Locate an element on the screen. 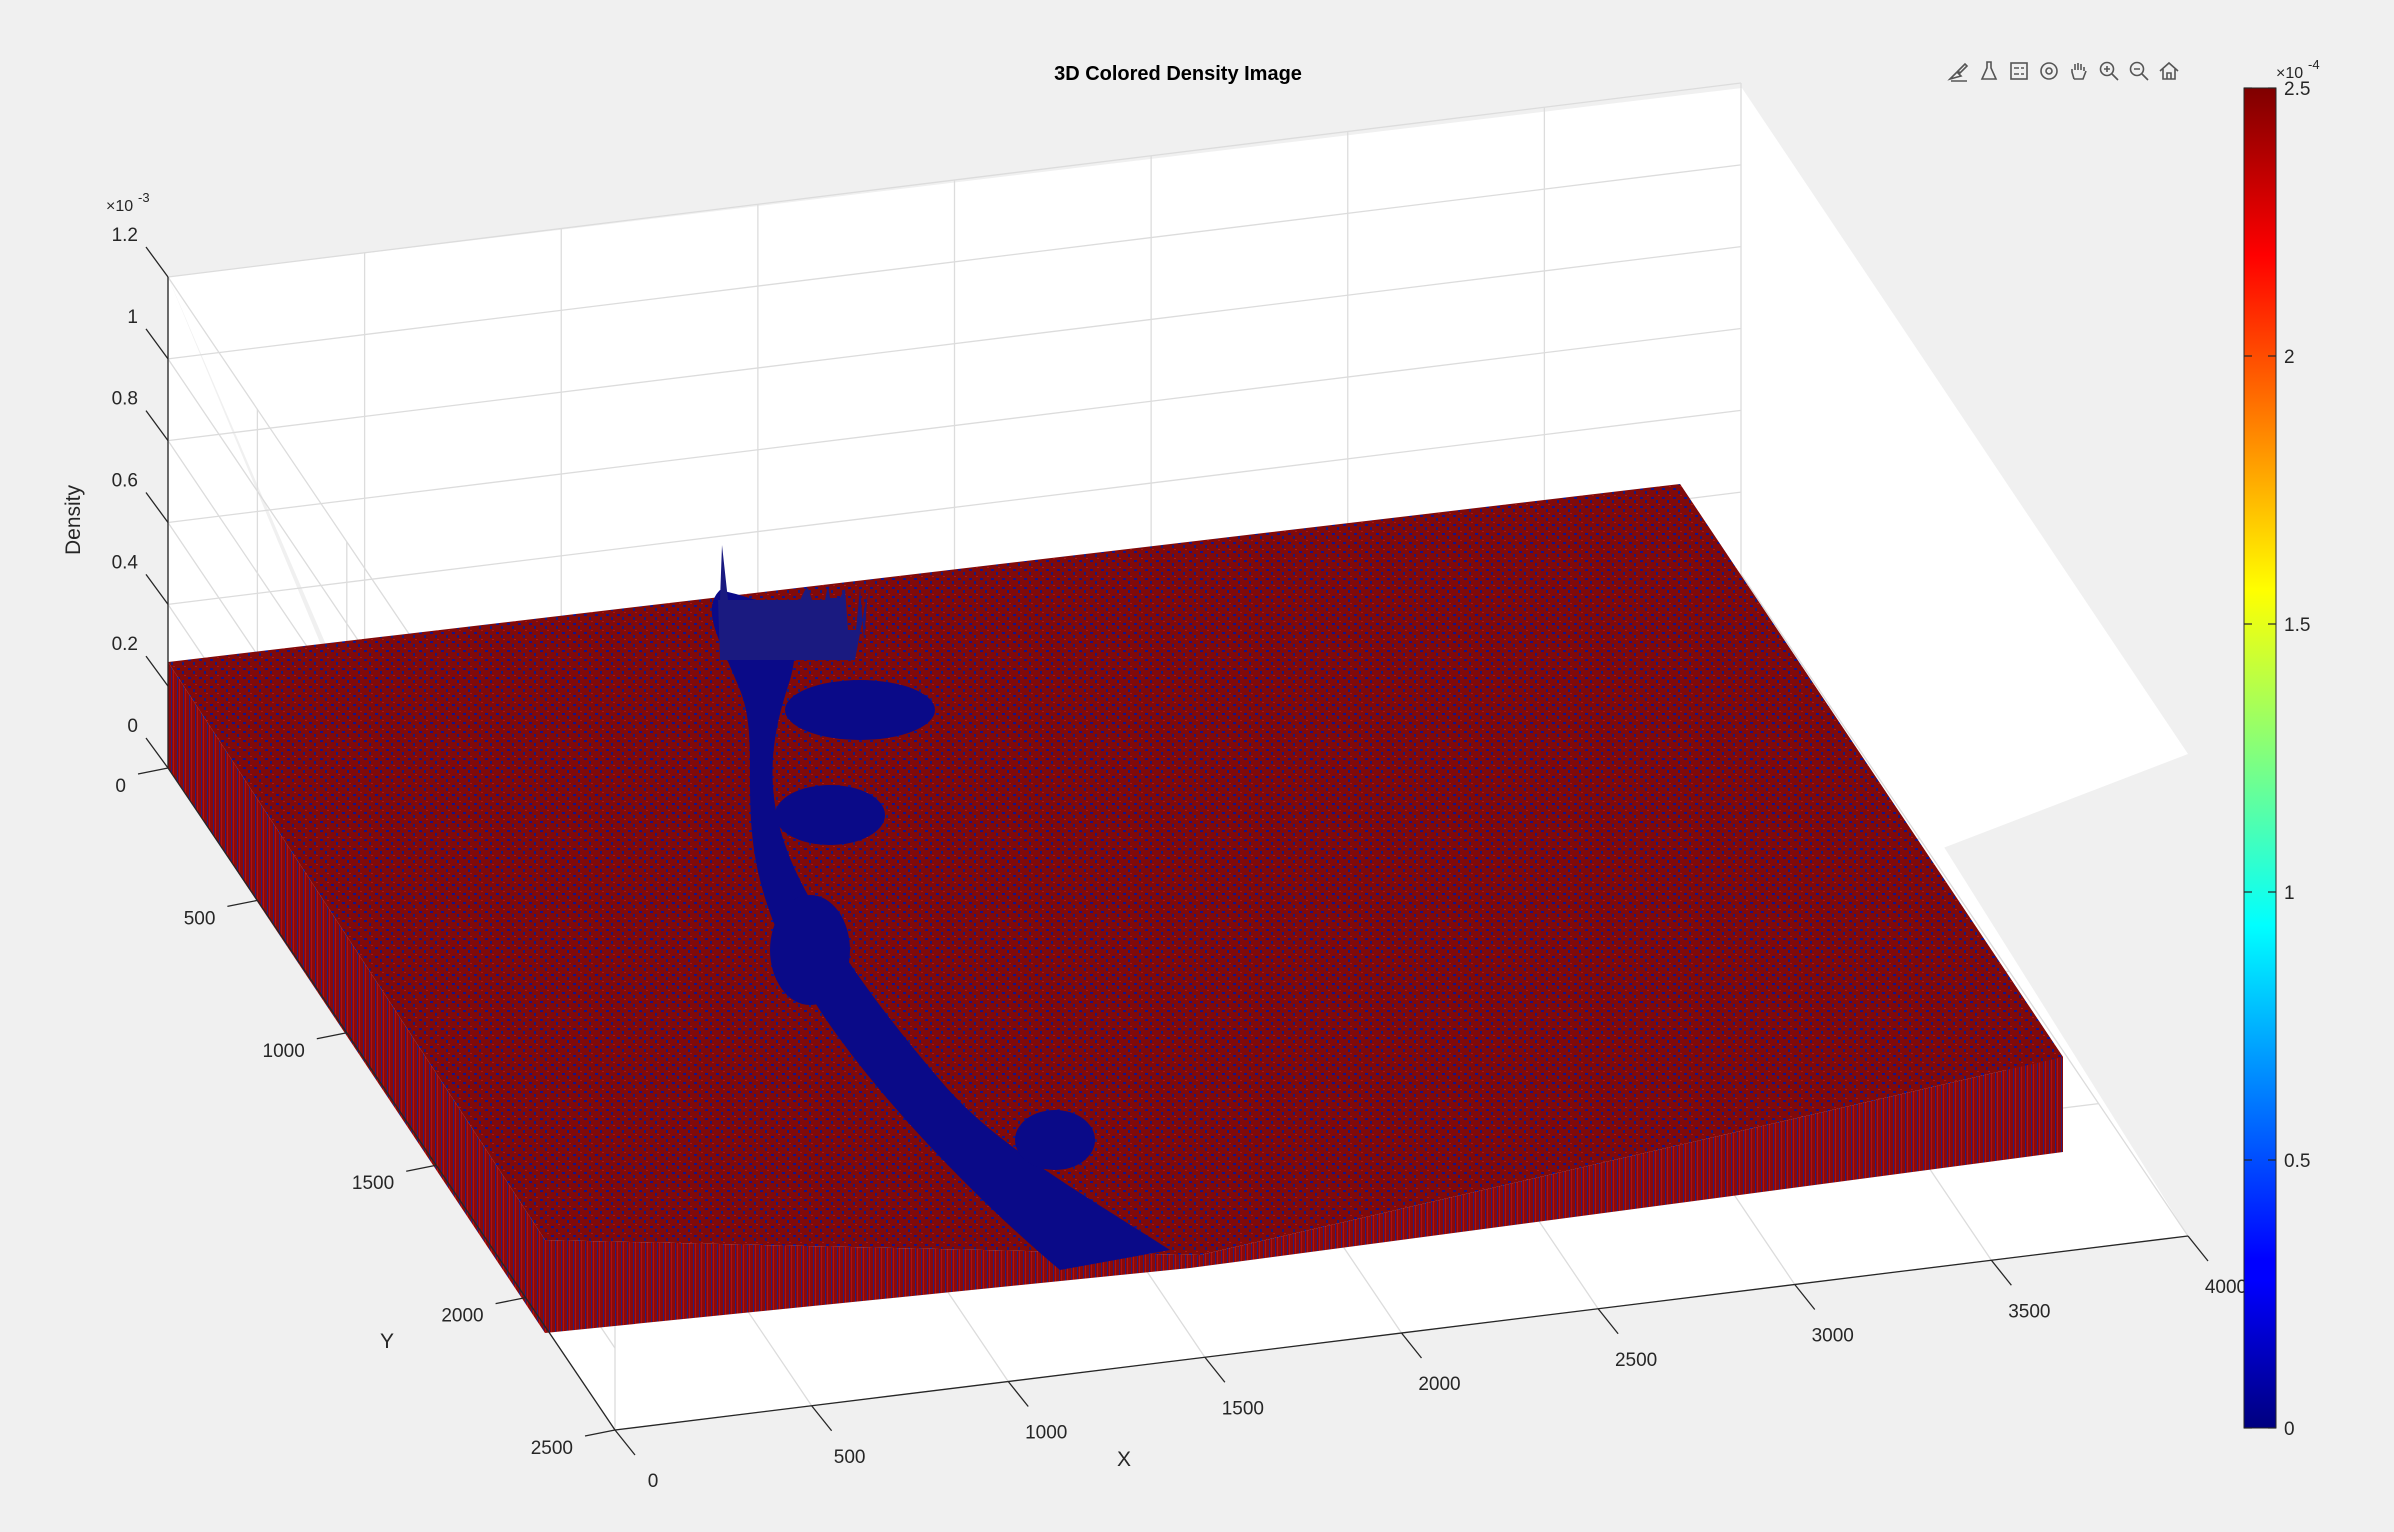 This screenshot has height=1532, width=2394. z-tick-label: 0.2 is located at coordinates (125, 644).